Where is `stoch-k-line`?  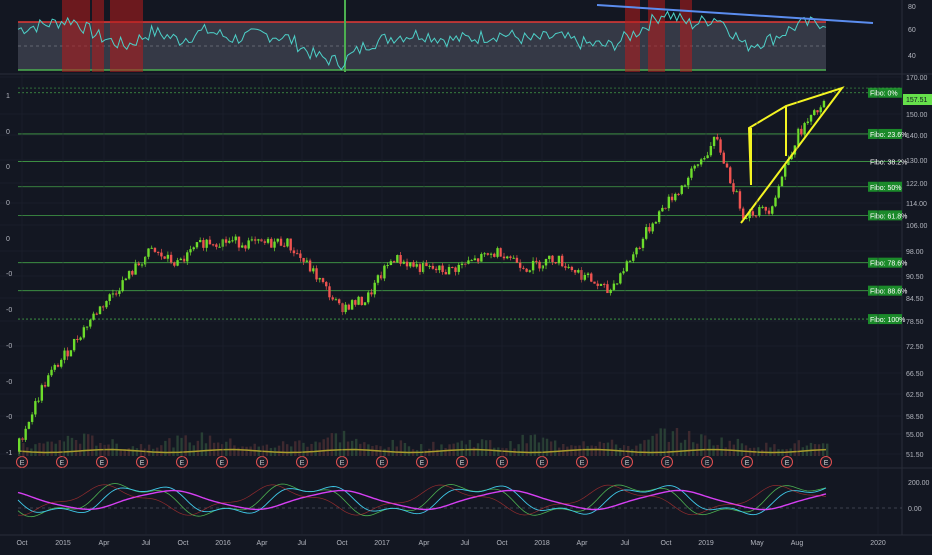
stoch-k-line is located at coordinates (422, 500).